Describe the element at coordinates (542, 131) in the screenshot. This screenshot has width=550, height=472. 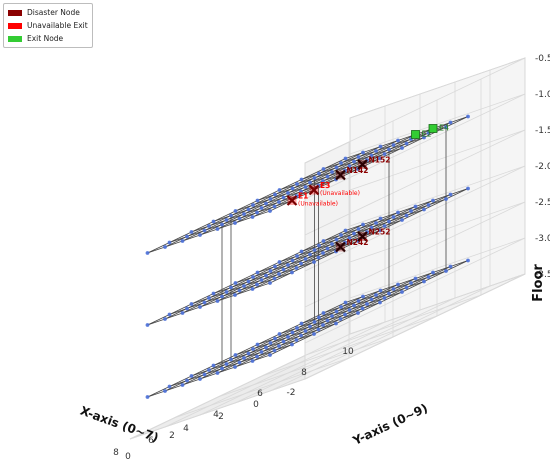
I see `z-tick-label: -1.5` at that location.